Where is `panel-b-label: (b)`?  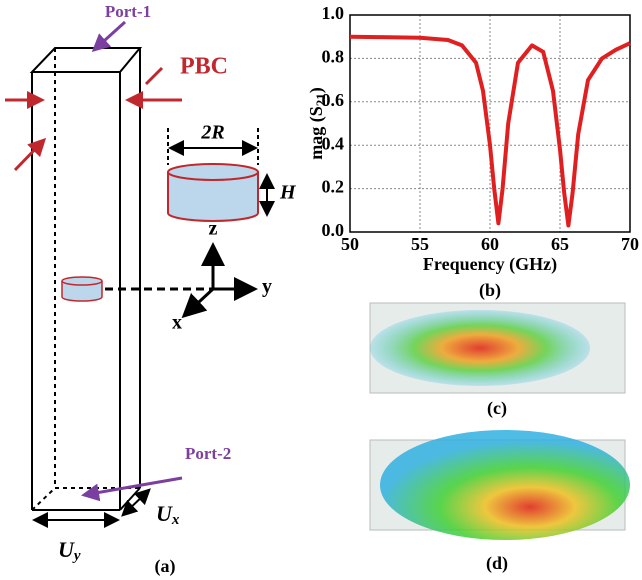
panel-b-label: (b) is located at coordinates (490, 290).